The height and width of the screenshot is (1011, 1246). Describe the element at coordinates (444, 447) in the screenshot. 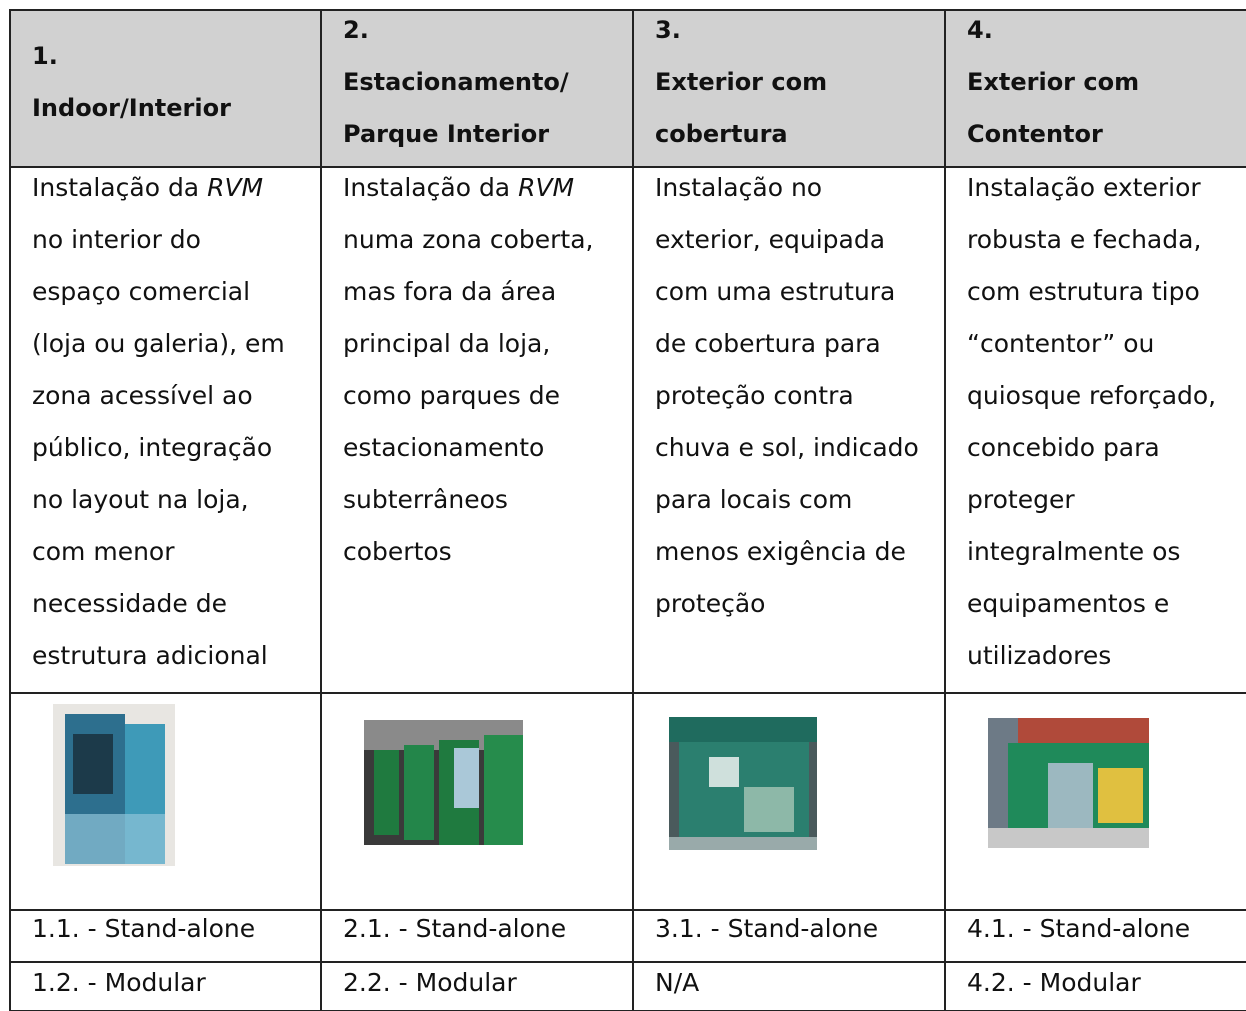

I see `description-line: estacionamento` at that location.